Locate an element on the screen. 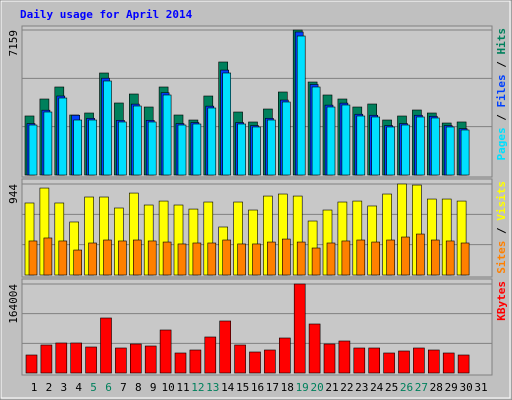  x-tick-label: 20 is located at coordinates (316, 387).